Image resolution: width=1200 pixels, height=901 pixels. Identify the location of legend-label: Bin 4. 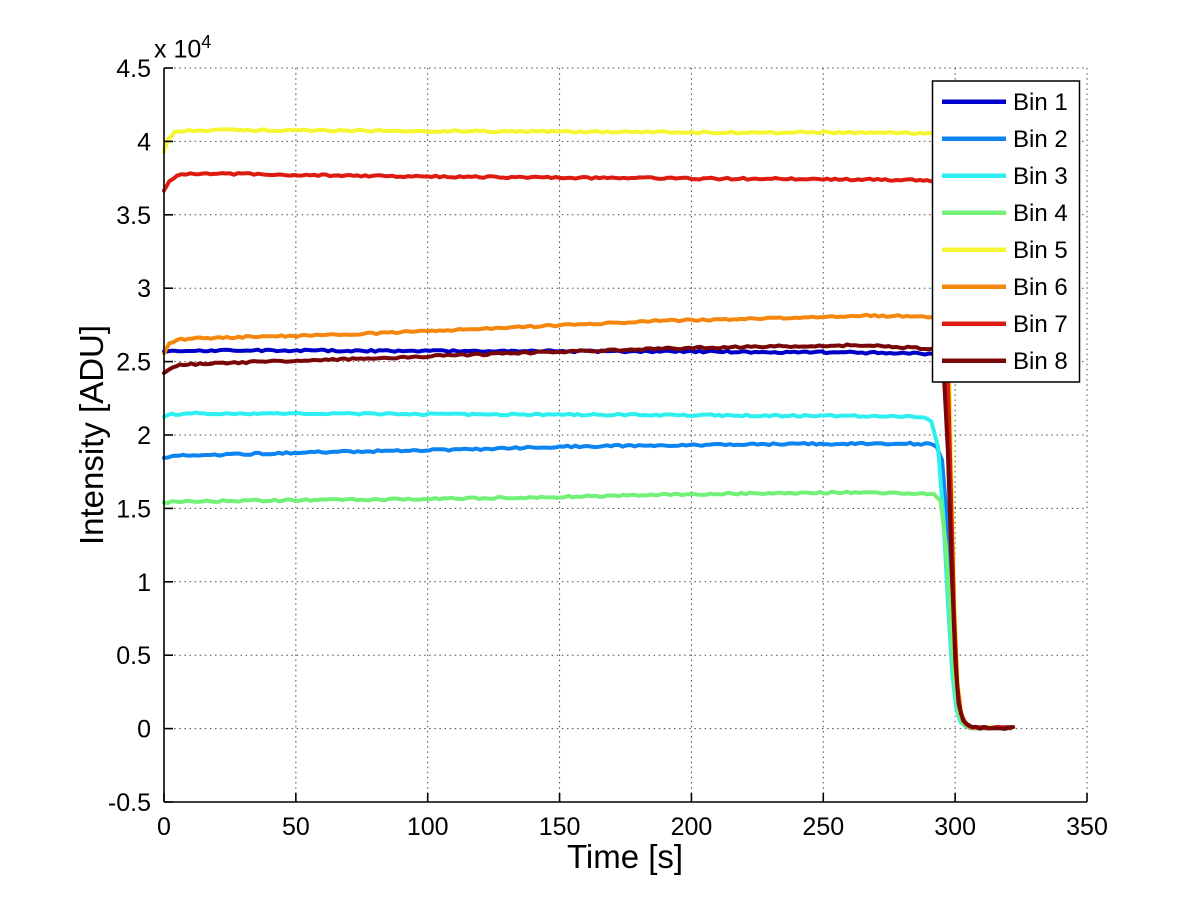
(1040, 213).